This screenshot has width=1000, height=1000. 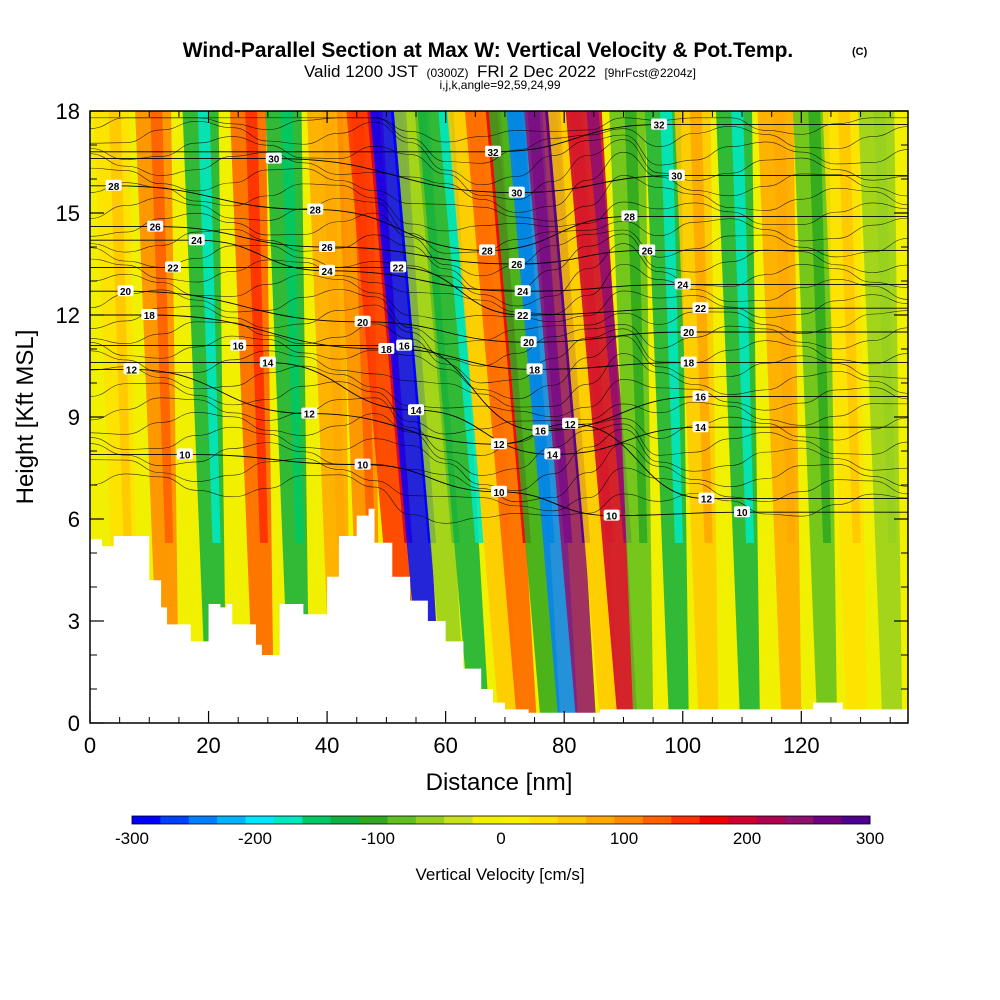 What do you see at coordinates (25, 417) in the screenshot?
I see `y-axis-label: Height [Kft MSL]` at bounding box center [25, 417].